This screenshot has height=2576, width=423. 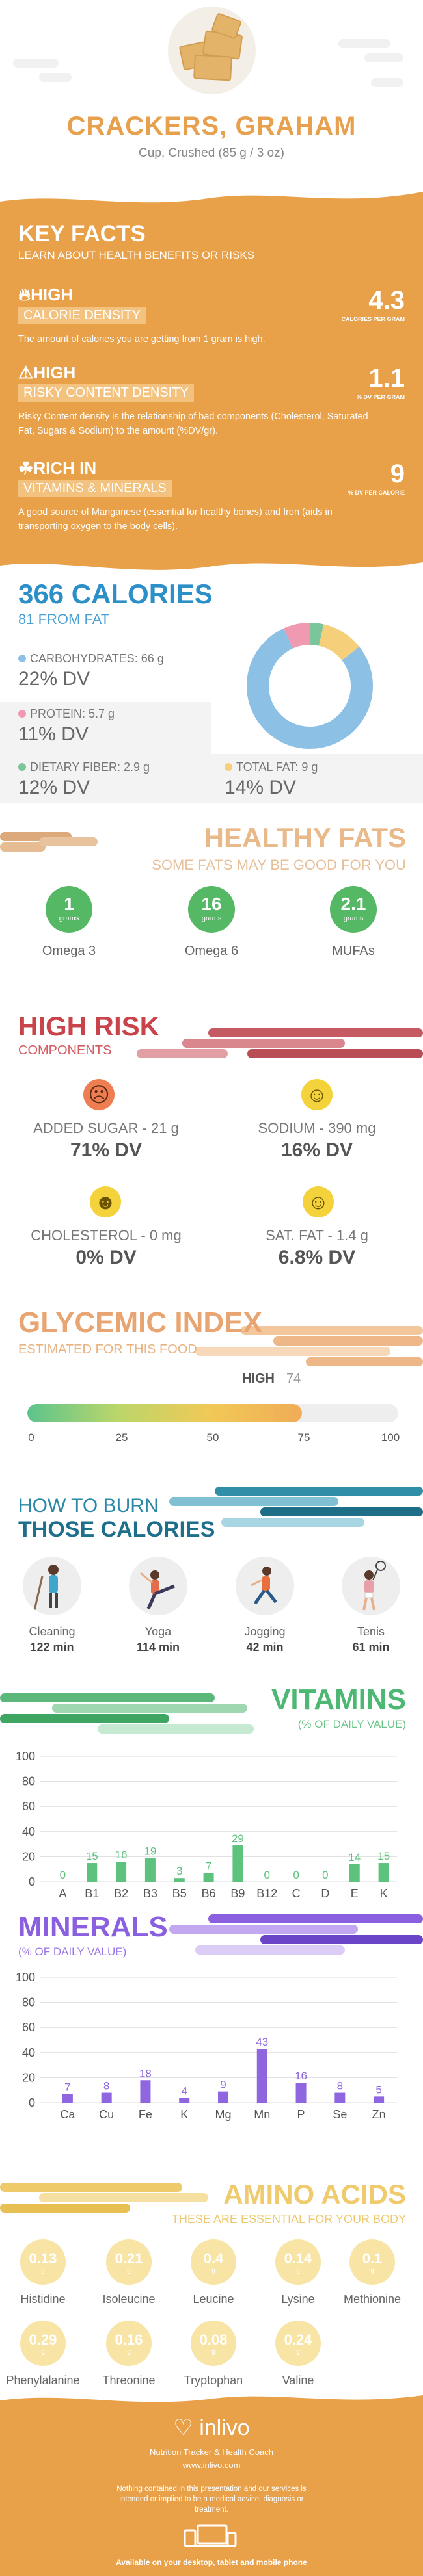 I want to click on fat-unit: grams, so click(x=211, y=918).